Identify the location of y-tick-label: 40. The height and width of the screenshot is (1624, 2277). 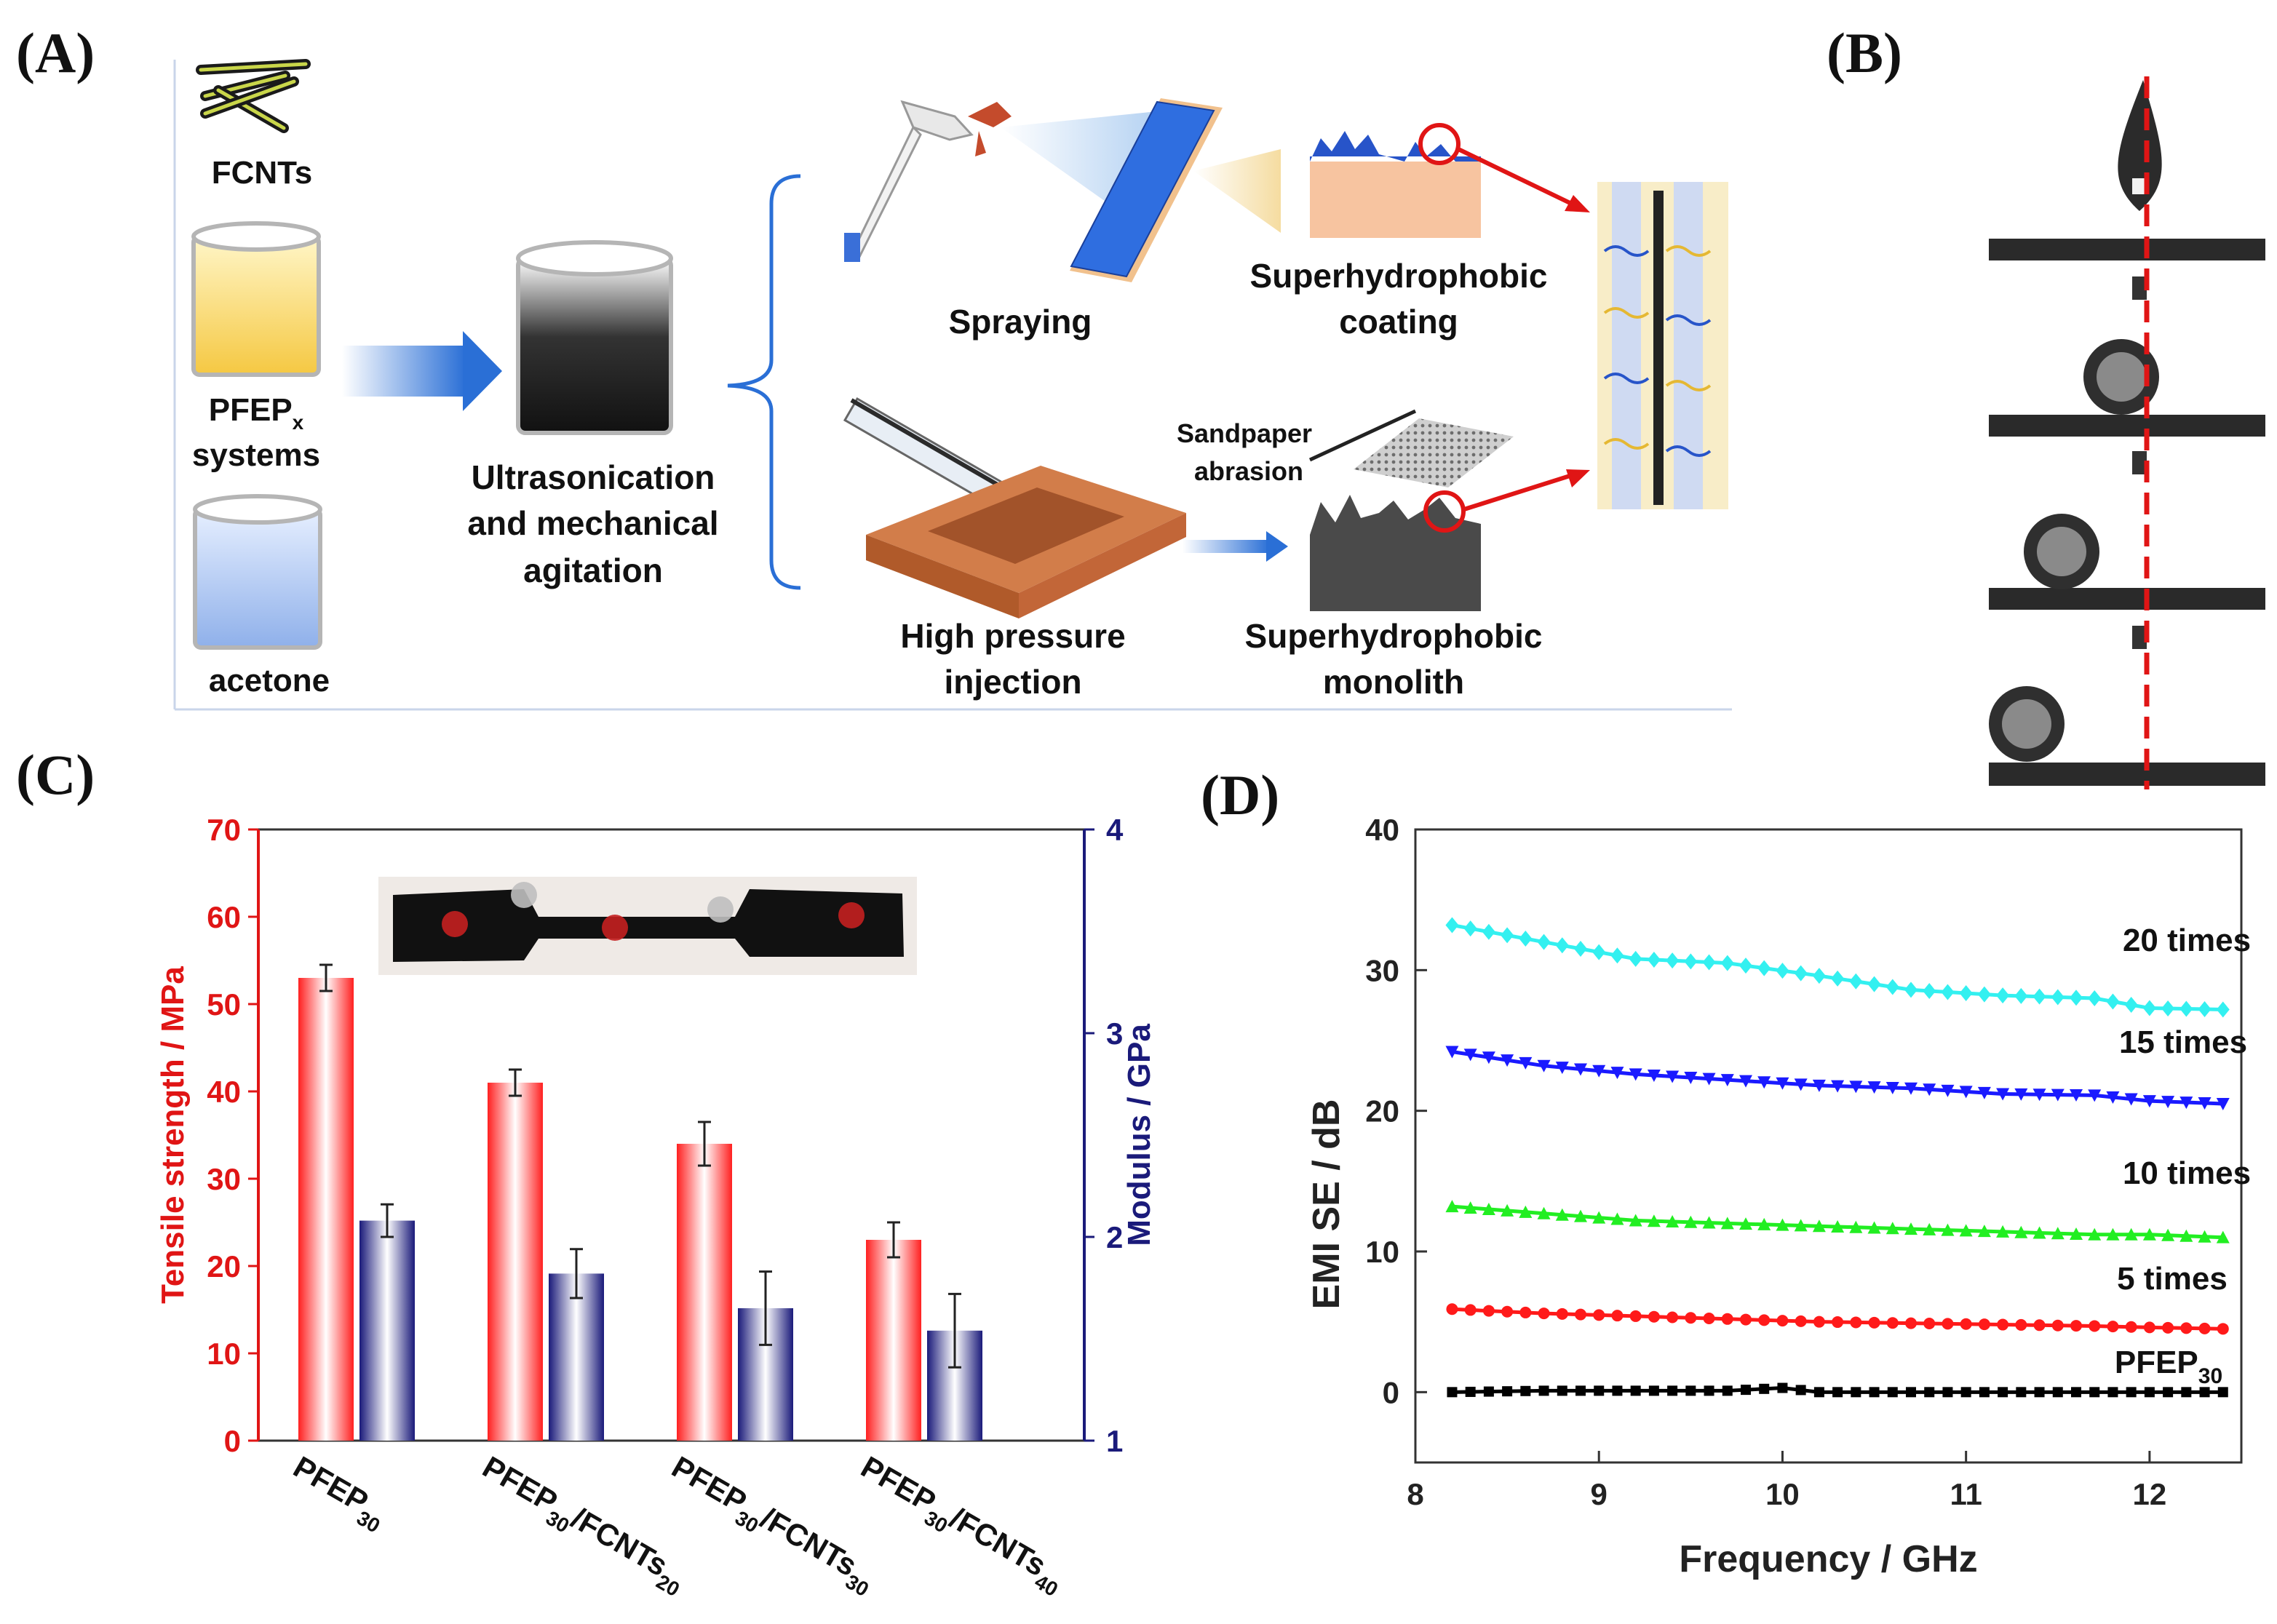
(1382, 830).